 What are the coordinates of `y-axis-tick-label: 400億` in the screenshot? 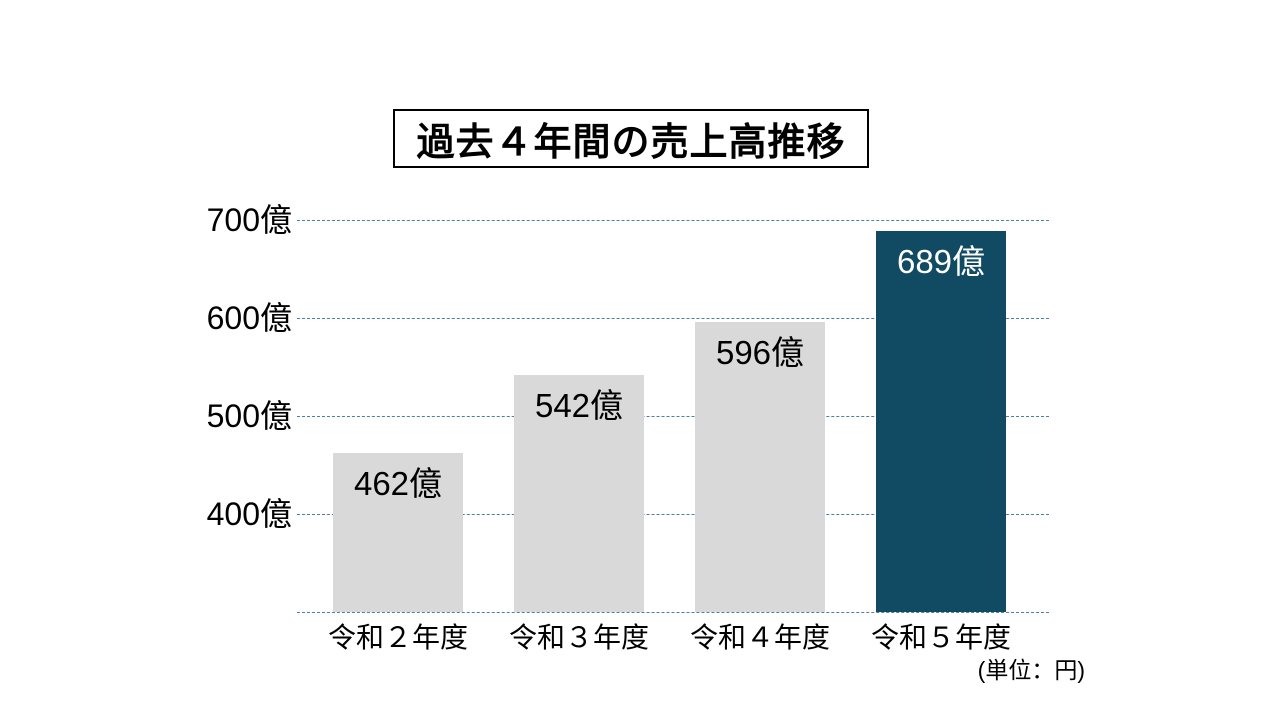 It's located at (249, 514).